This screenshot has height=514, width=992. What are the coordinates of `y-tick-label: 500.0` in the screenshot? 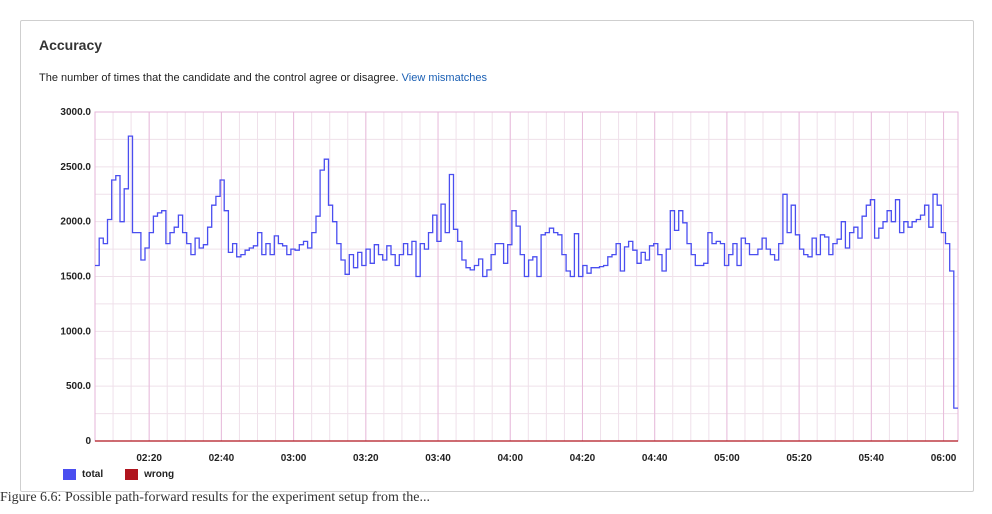 It's located at (78, 386).